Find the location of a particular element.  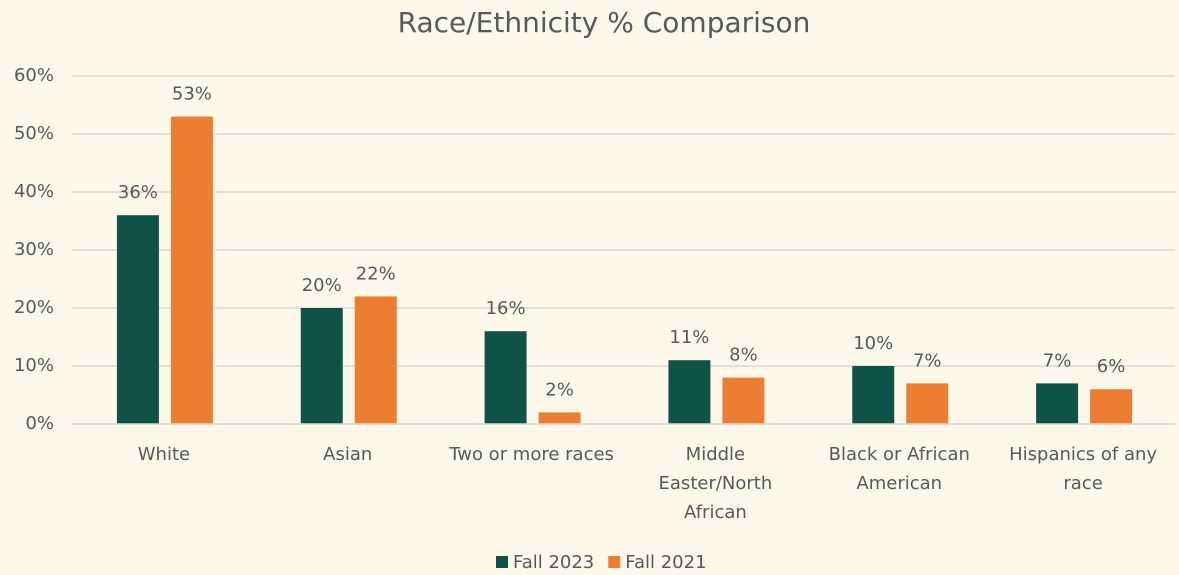

y-tick-label: 40% is located at coordinates (34, 191).